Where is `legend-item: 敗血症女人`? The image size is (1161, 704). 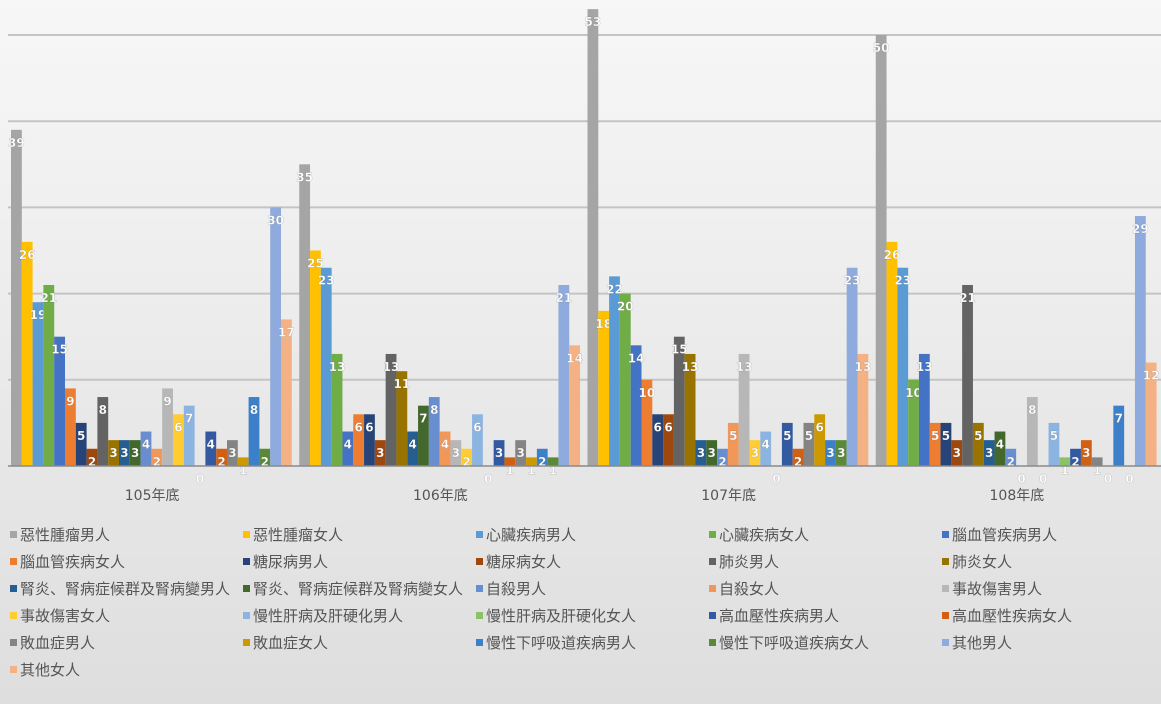
legend-item: 敗血症女人 is located at coordinates (359, 642).